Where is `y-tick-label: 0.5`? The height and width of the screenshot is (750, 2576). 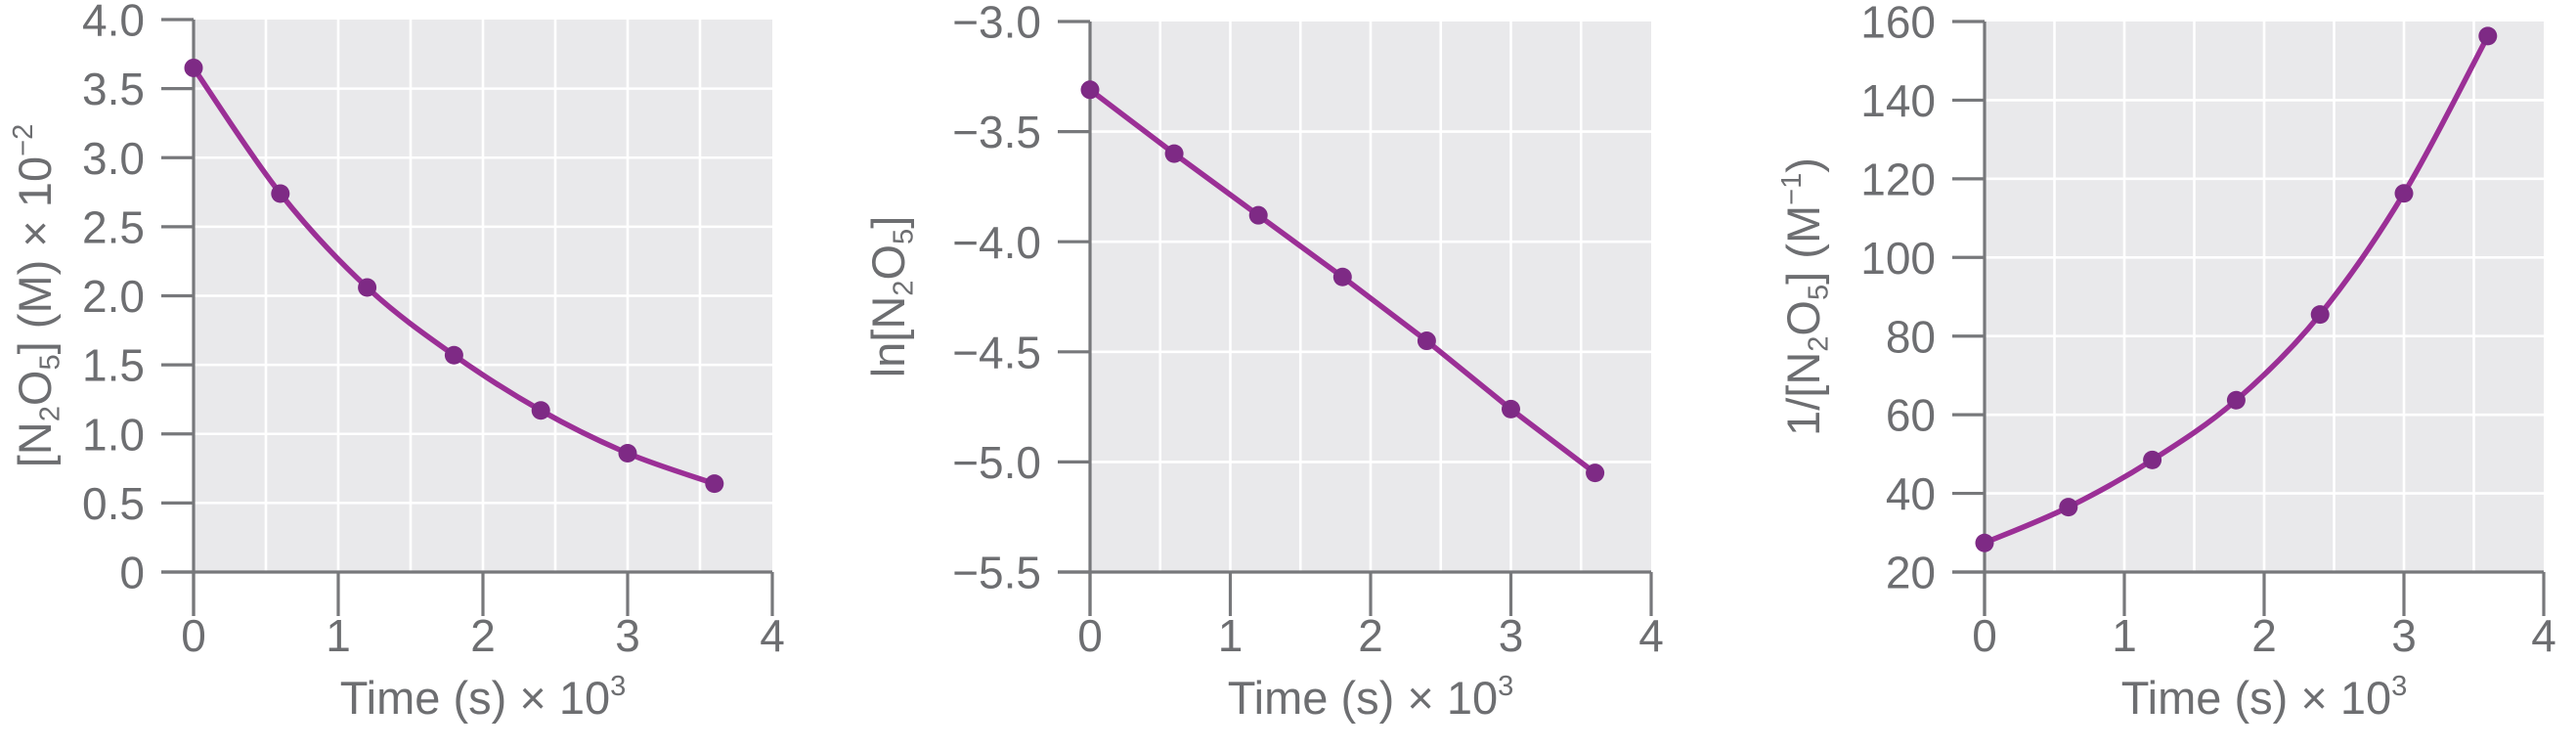 y-tick-label: 0.5 is located at coordinates (113, 503).